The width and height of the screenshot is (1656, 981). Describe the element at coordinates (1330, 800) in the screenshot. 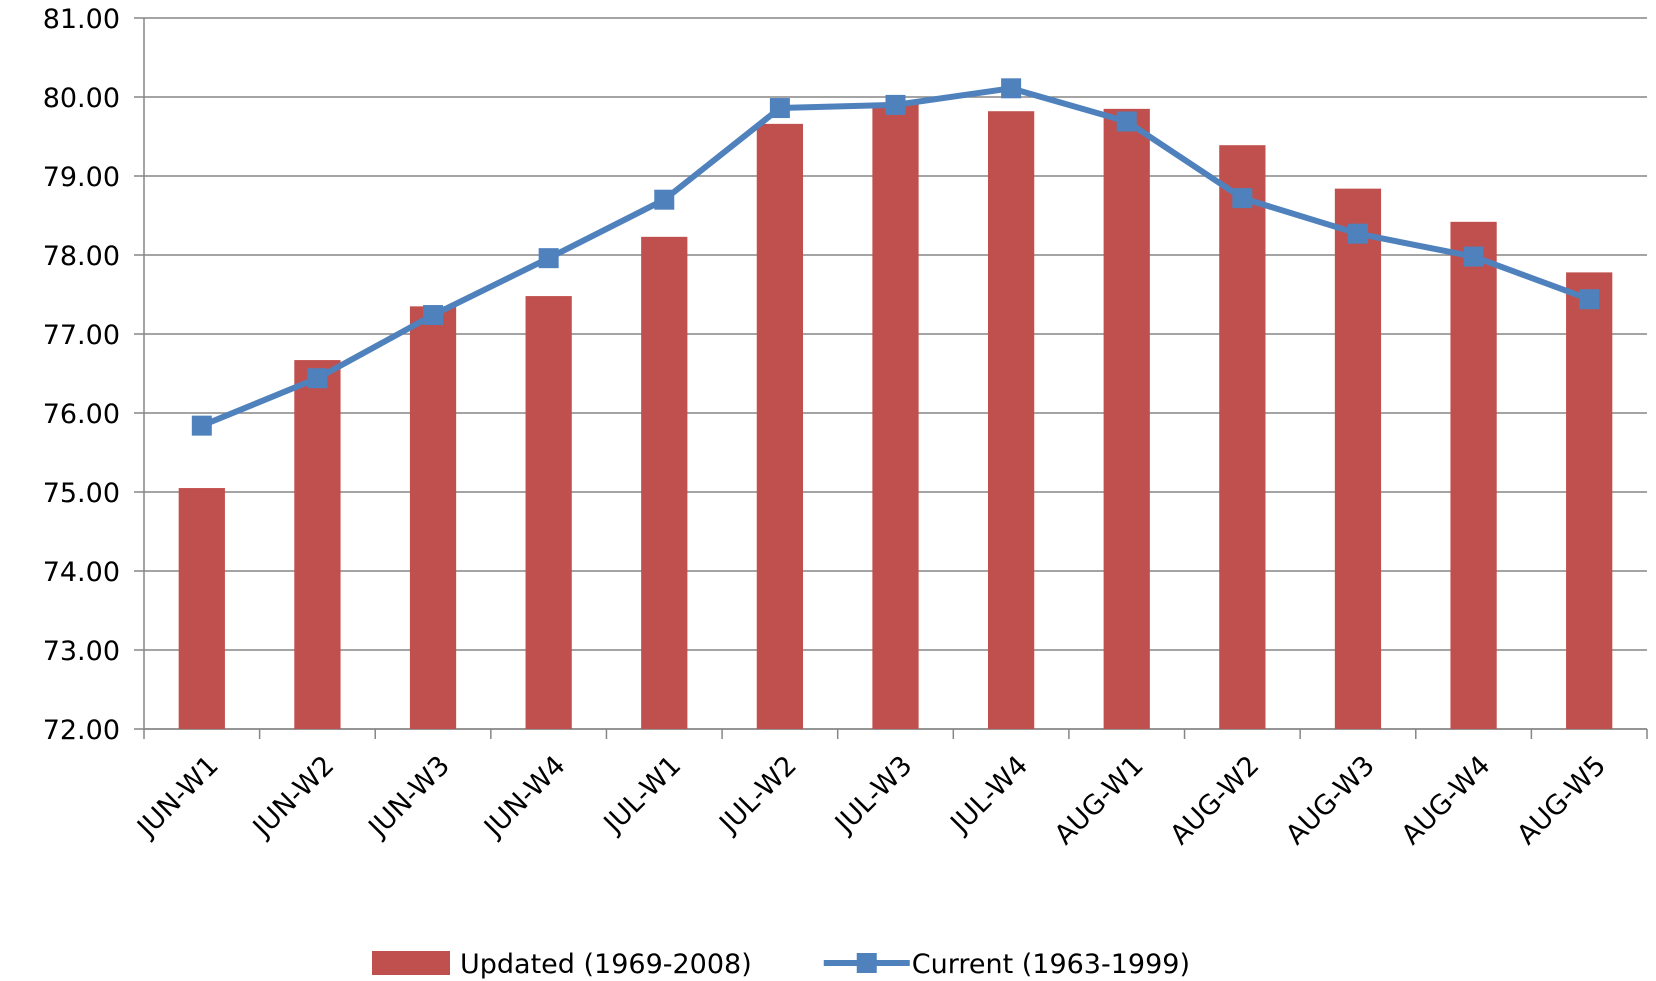

I see `x-tick-label: AUG-W3` at that location.